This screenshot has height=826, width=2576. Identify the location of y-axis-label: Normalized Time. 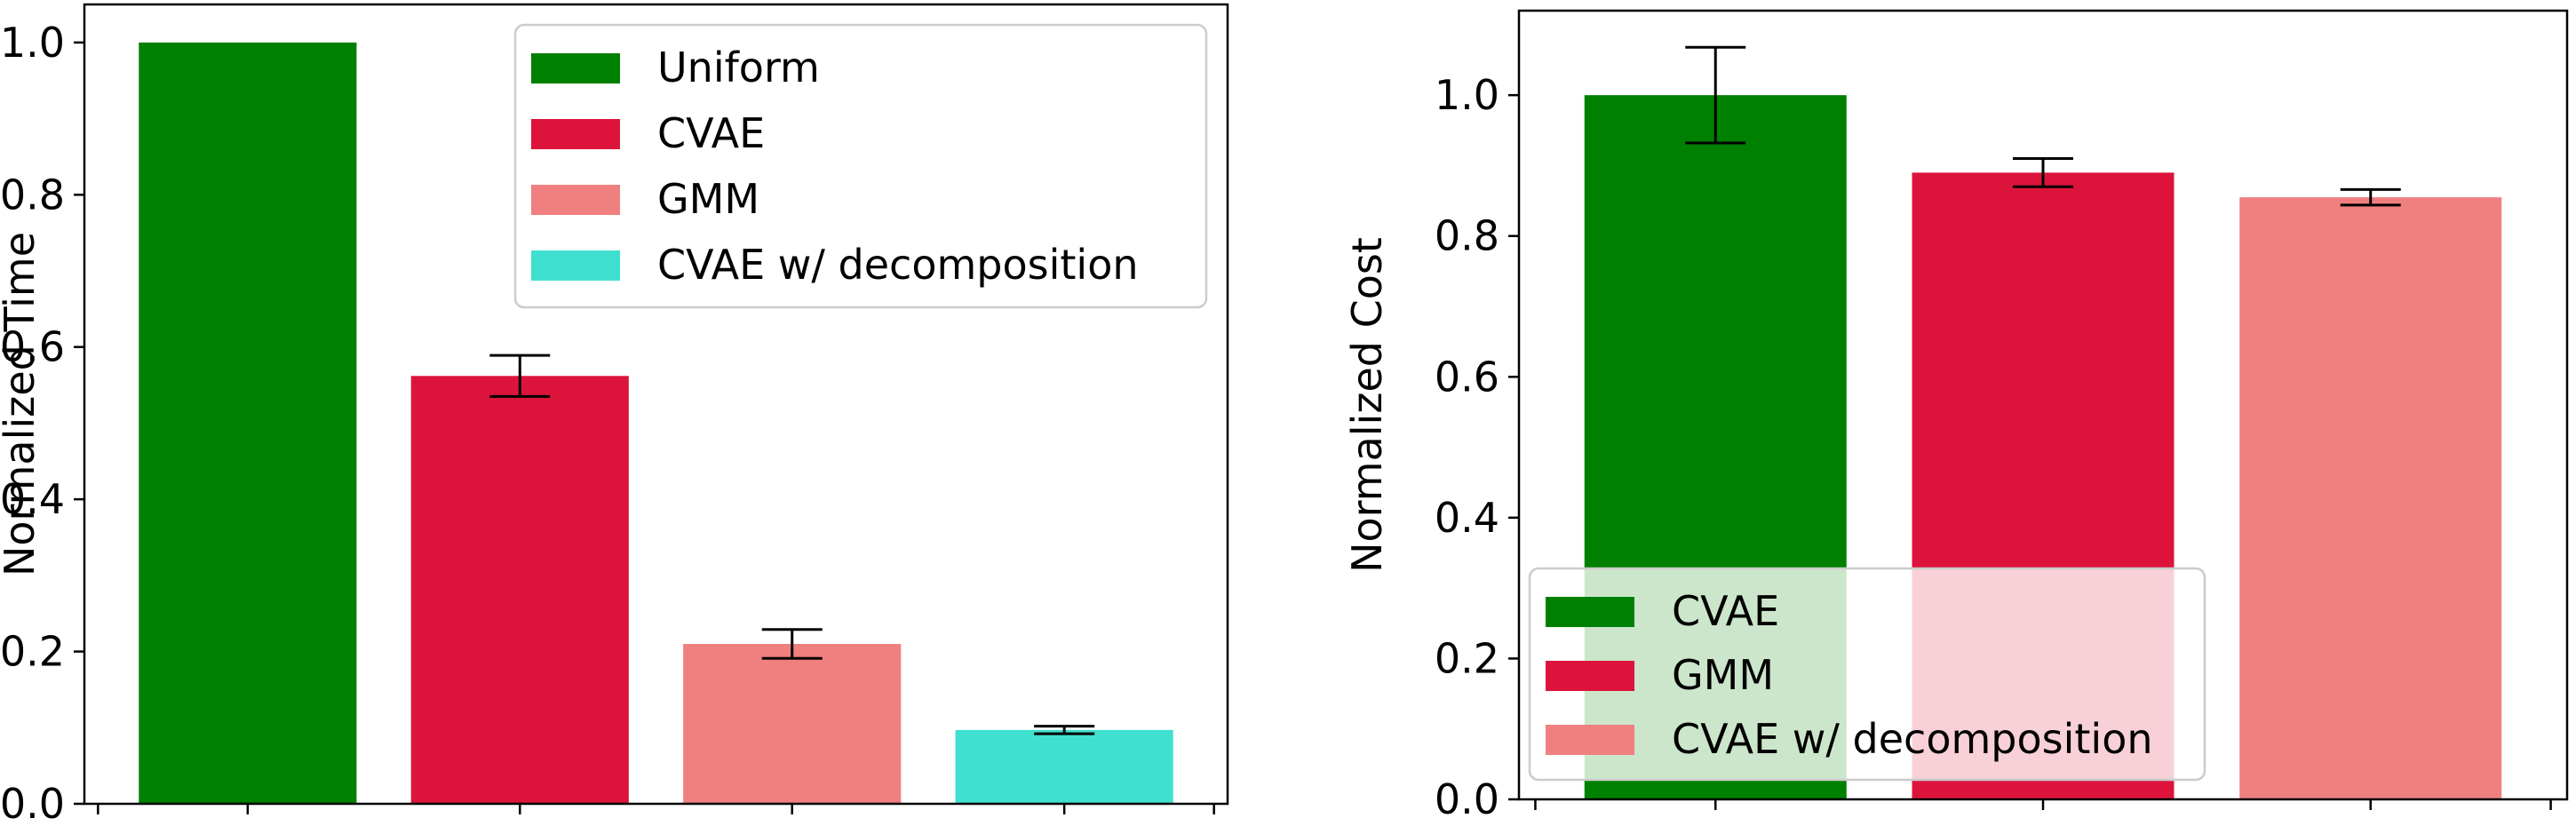
(22, 404).